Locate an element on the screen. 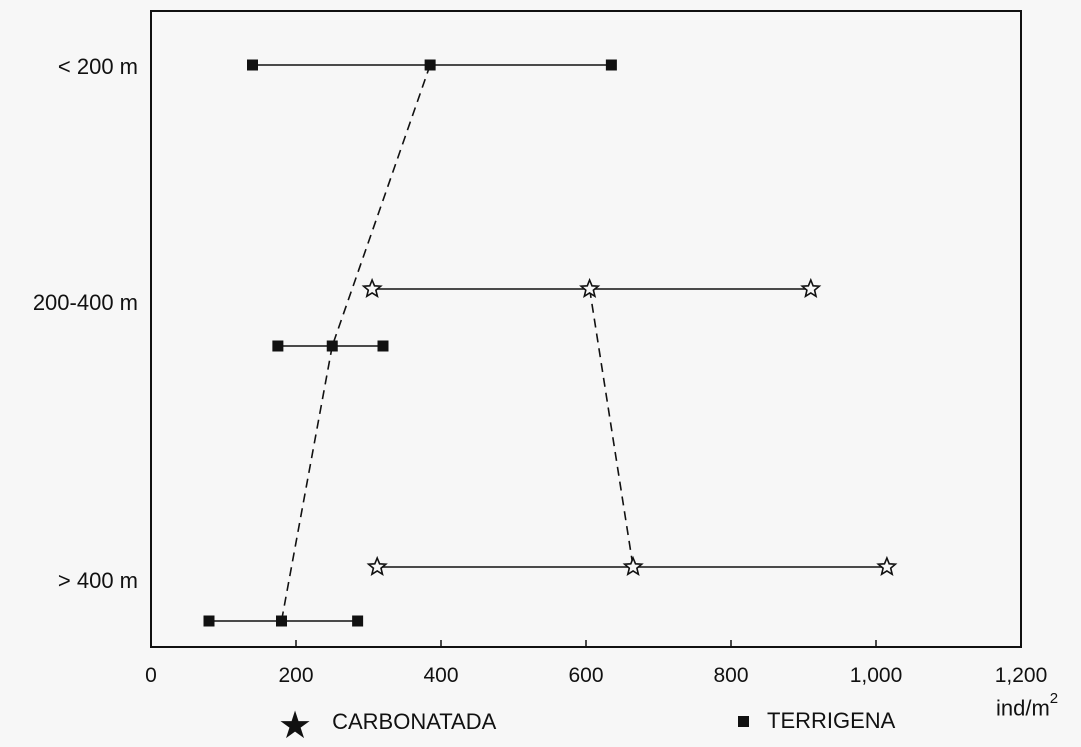 Image resolution: width=1081 pixels, height=747 pixels. legend-terrigena: TERRIGENA is located at coordinates (816, 721).